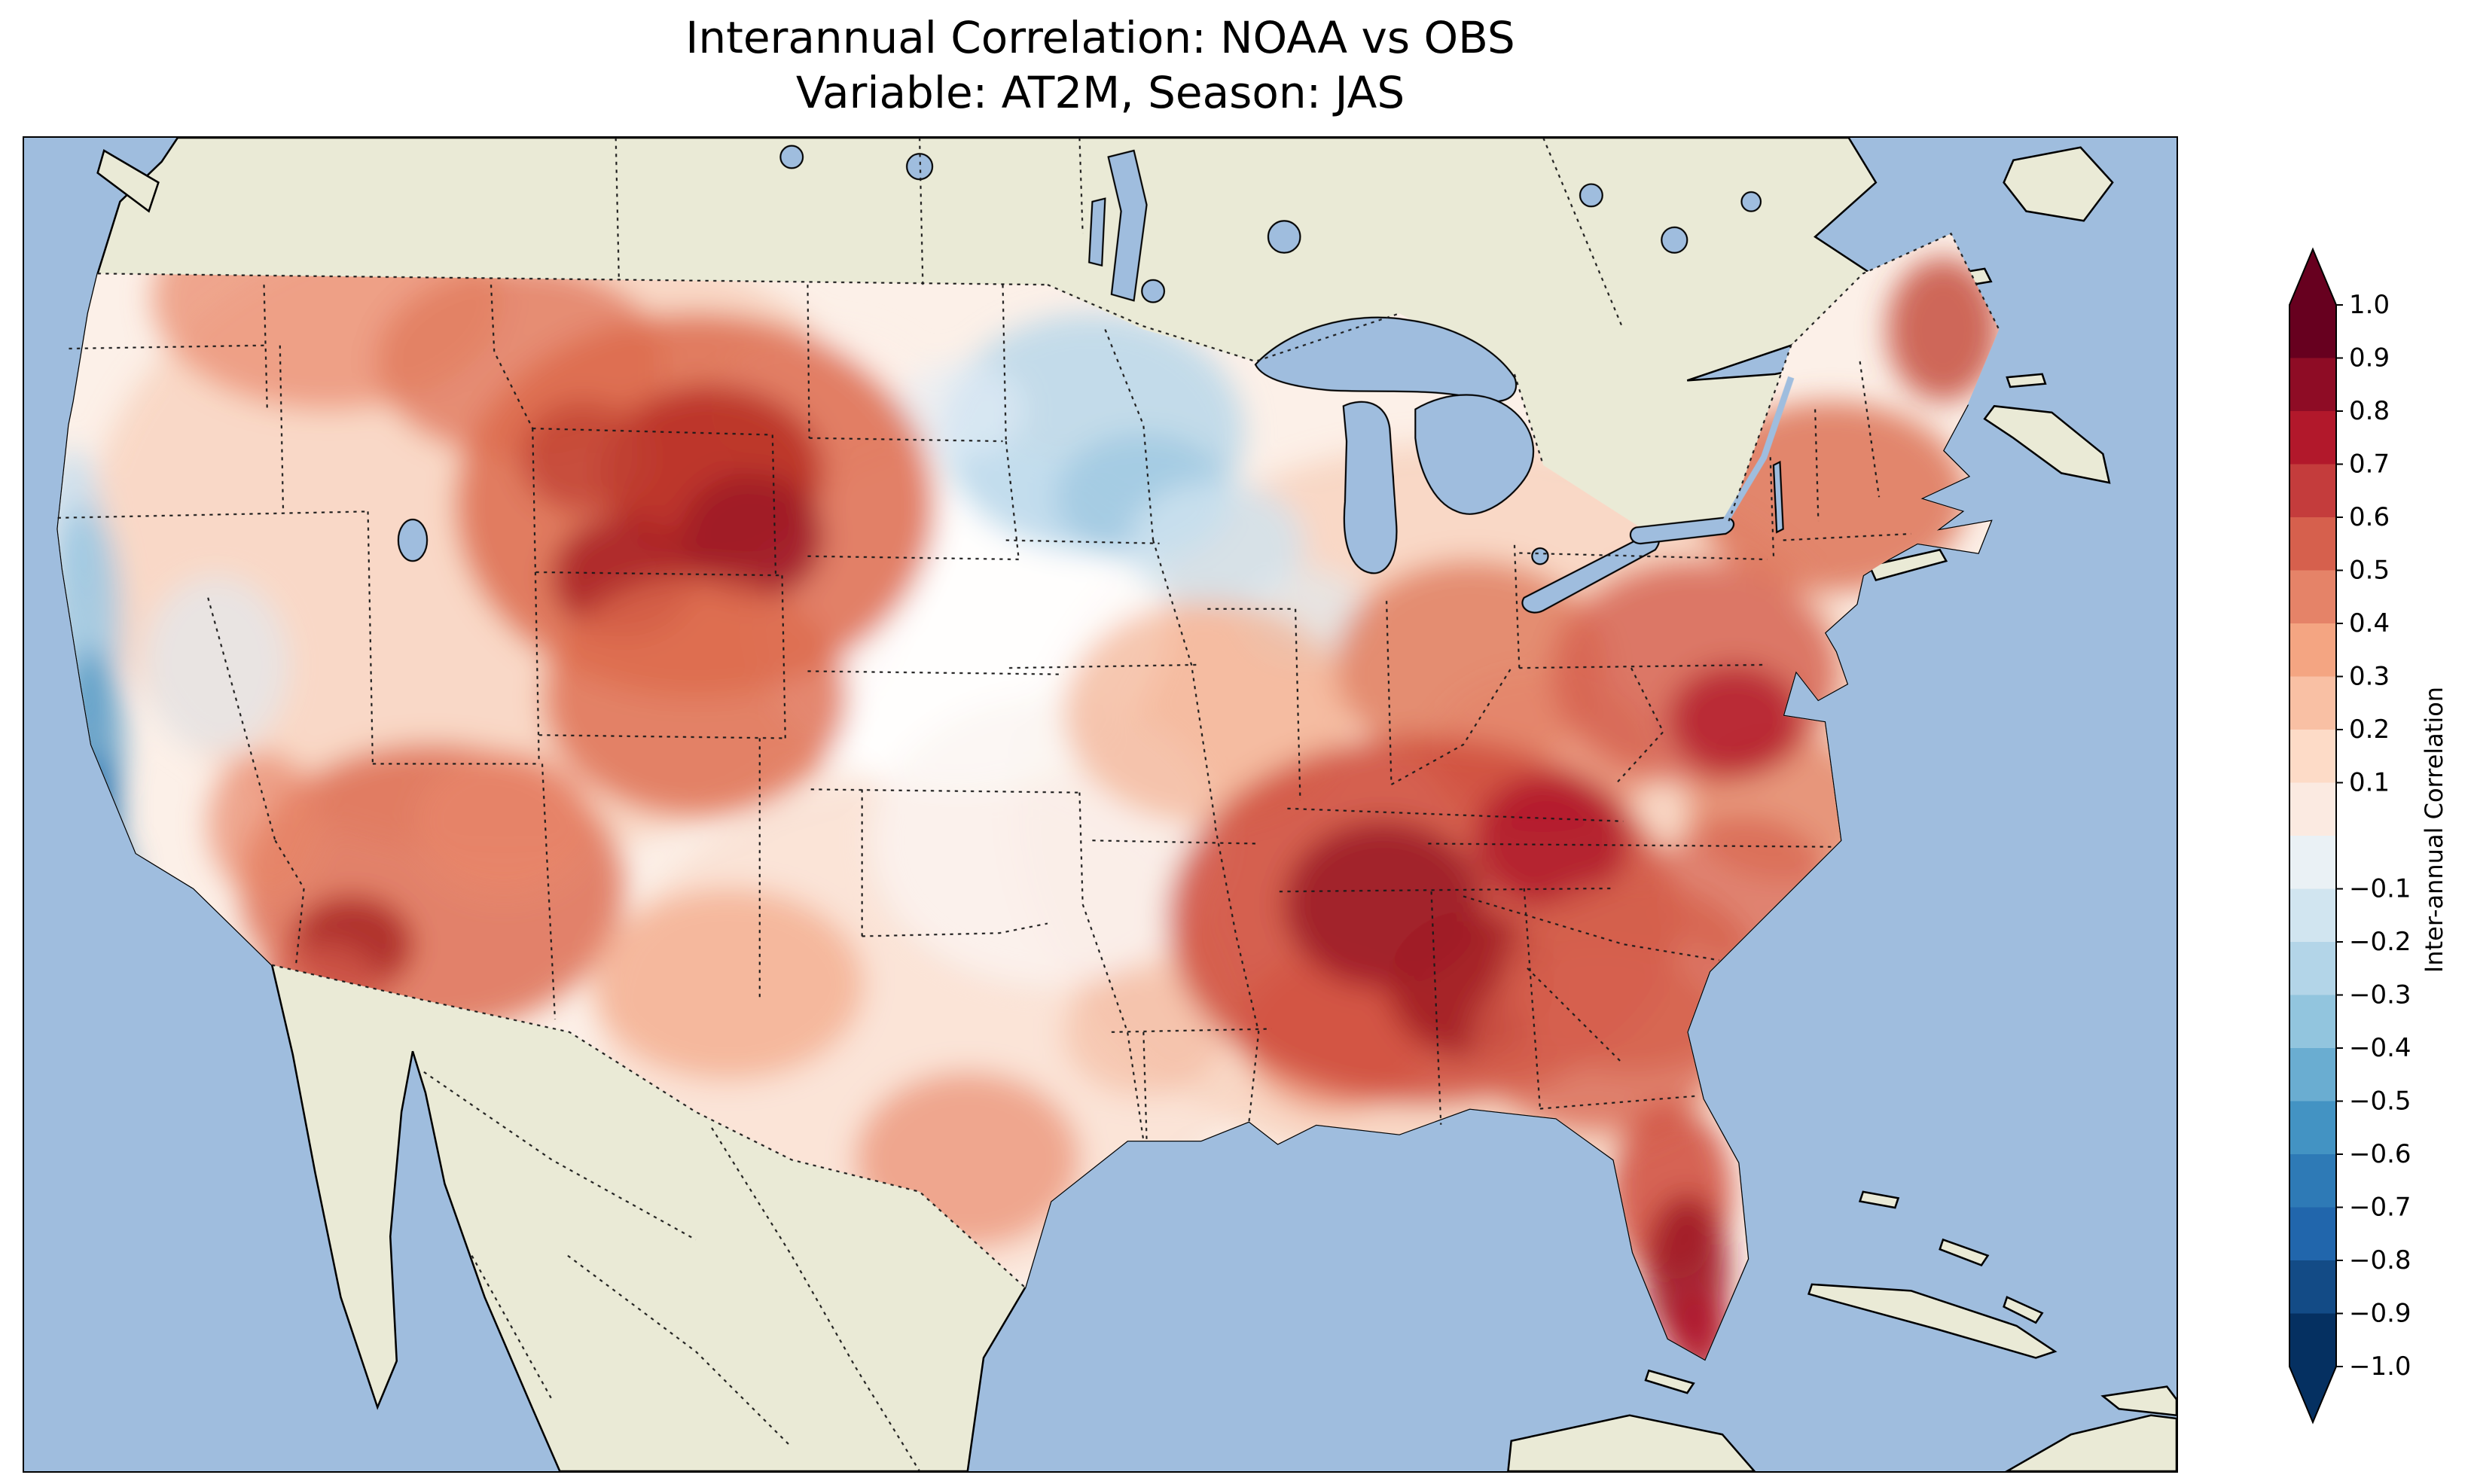 The image size is (2474, 1484). I want to click on colorbar-tick-label: −1.0, so click(2380, 1366).